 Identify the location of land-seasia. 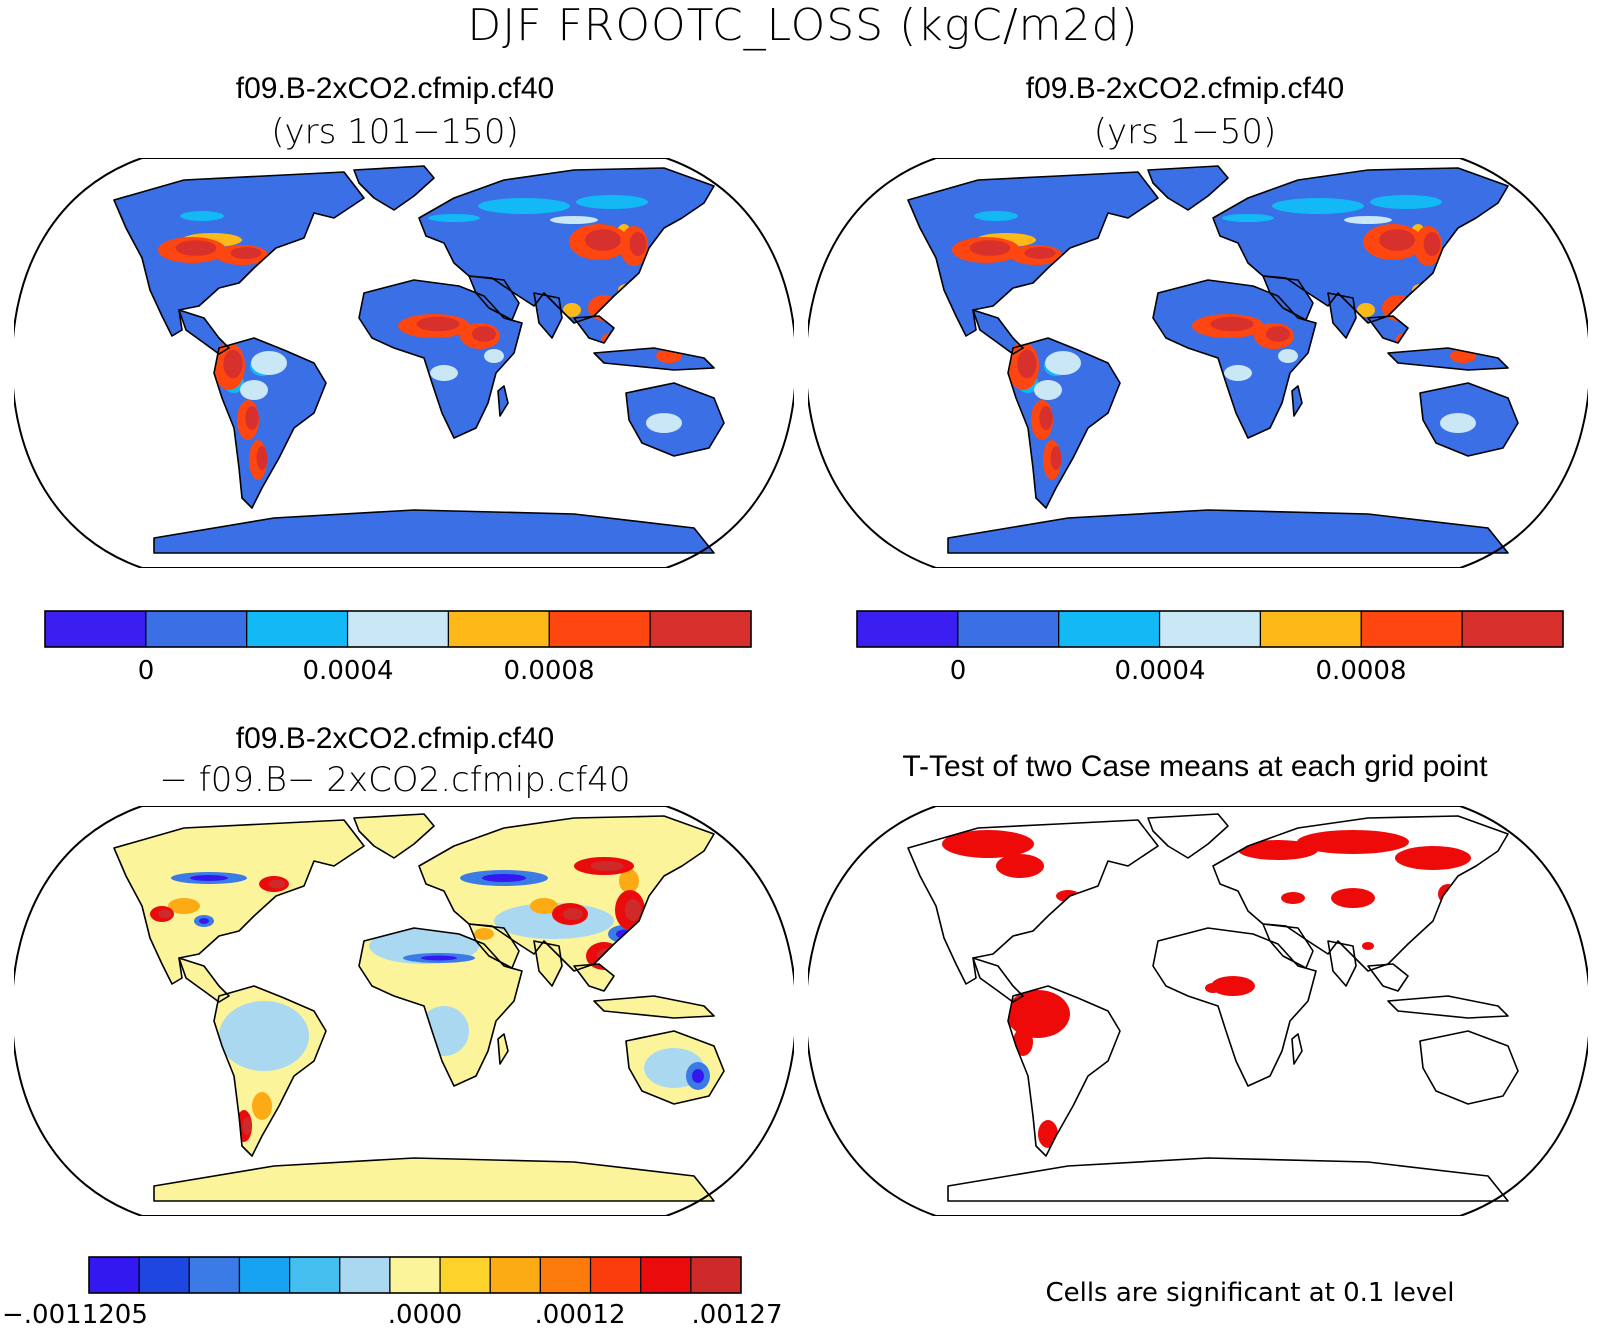
(594, 977).